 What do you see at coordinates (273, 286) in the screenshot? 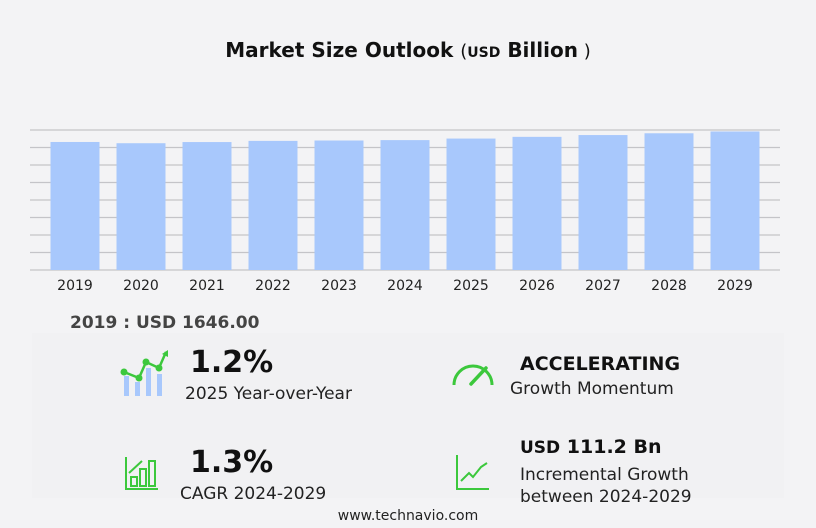
I see `x-tick-label: 2022` at bounding box center [273, 286].